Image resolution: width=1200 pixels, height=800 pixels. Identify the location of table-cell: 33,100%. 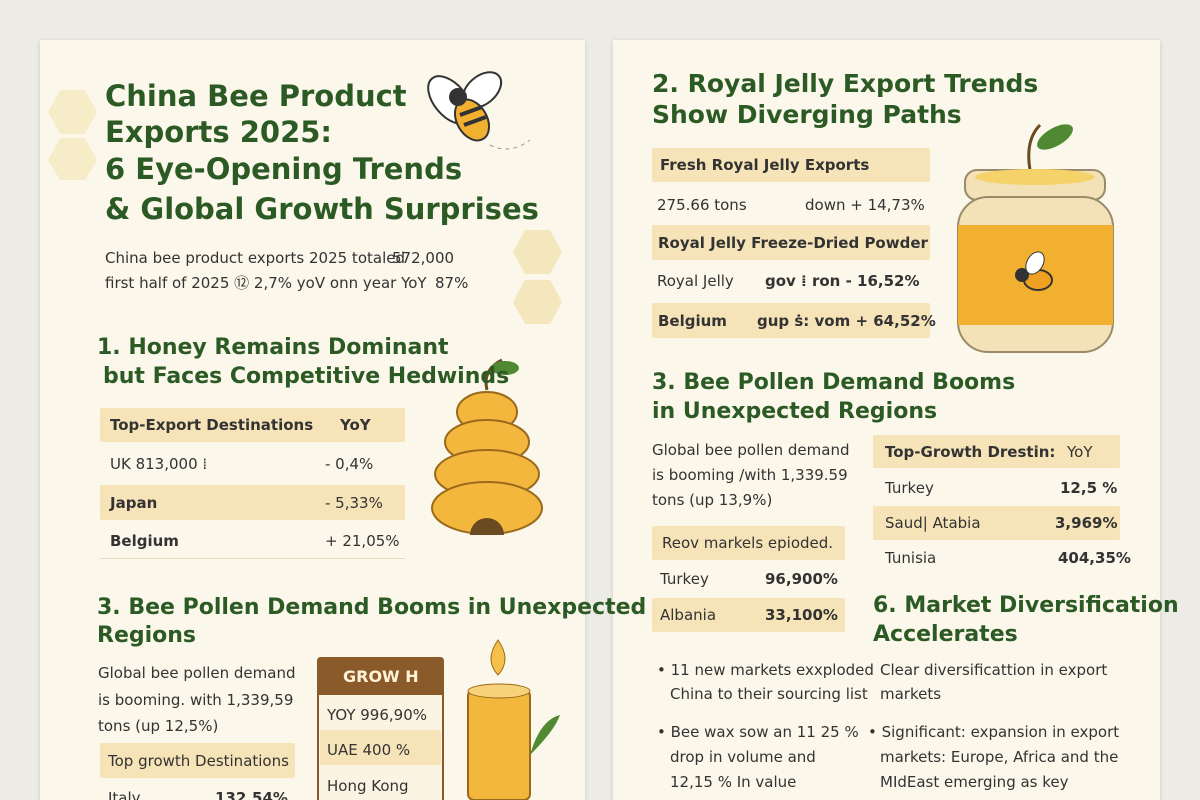
(801, 615).